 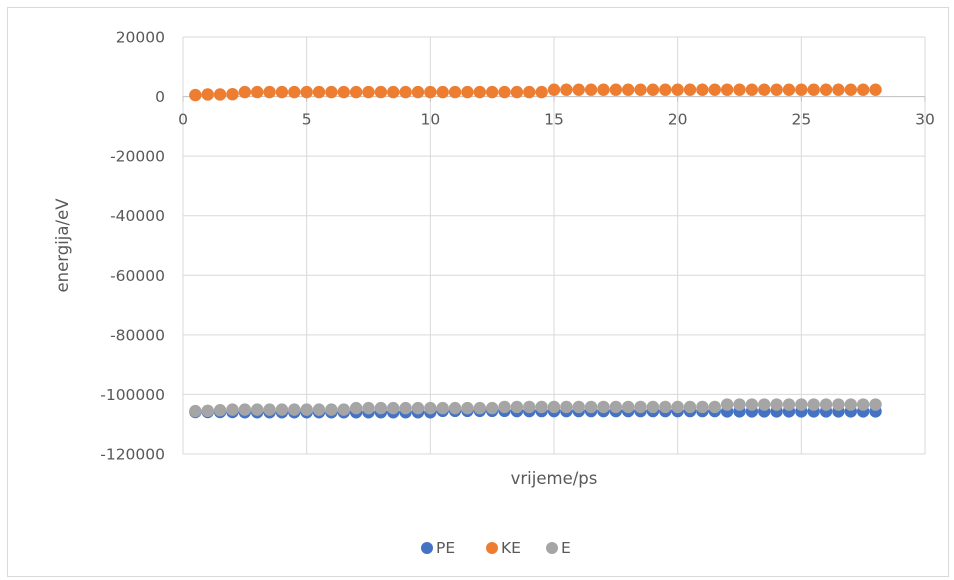 I want to click on y-tick-label: -40000, so click(x=137, y=216).